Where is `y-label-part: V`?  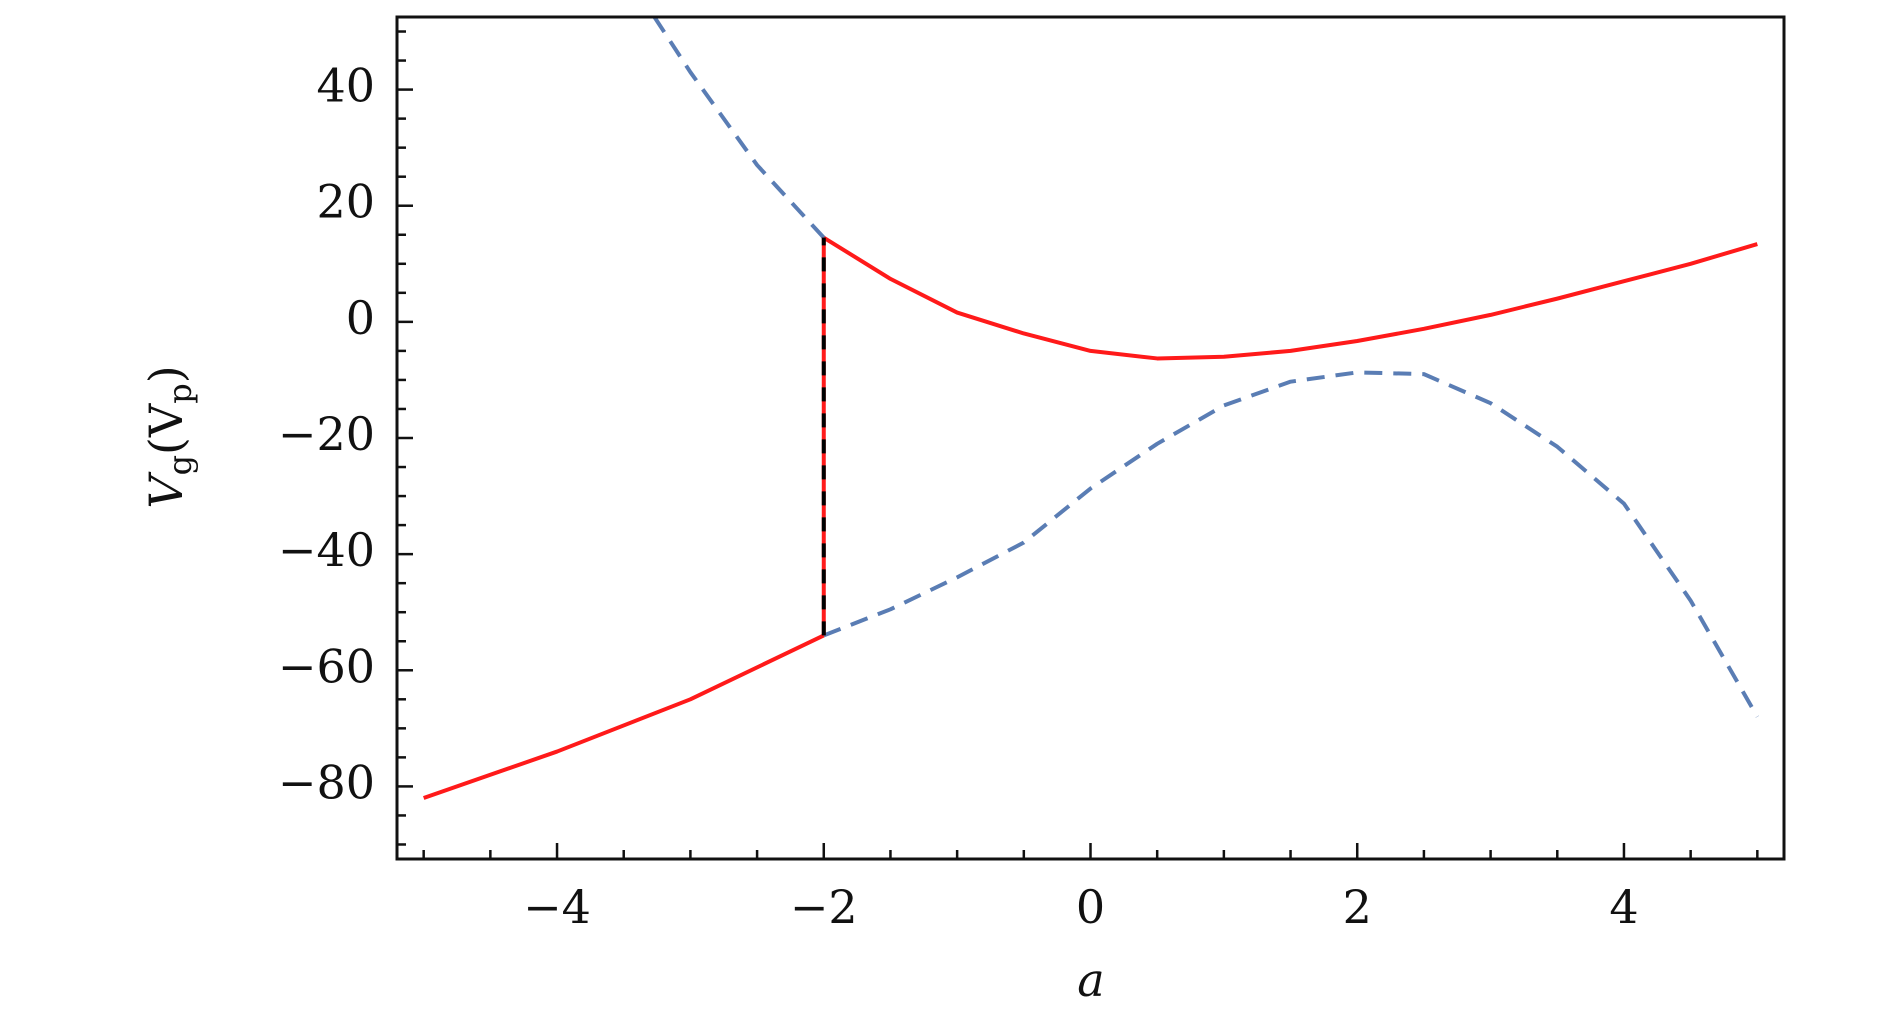
y-label-part: V is located at coordinates (166, 490).